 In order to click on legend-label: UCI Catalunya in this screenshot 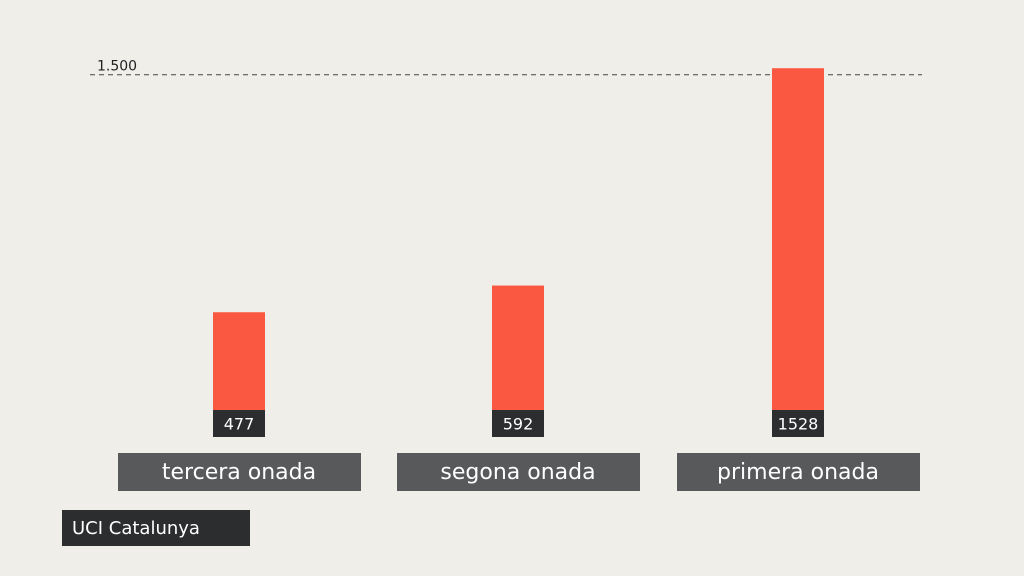, I will do `click(136, 528)`.